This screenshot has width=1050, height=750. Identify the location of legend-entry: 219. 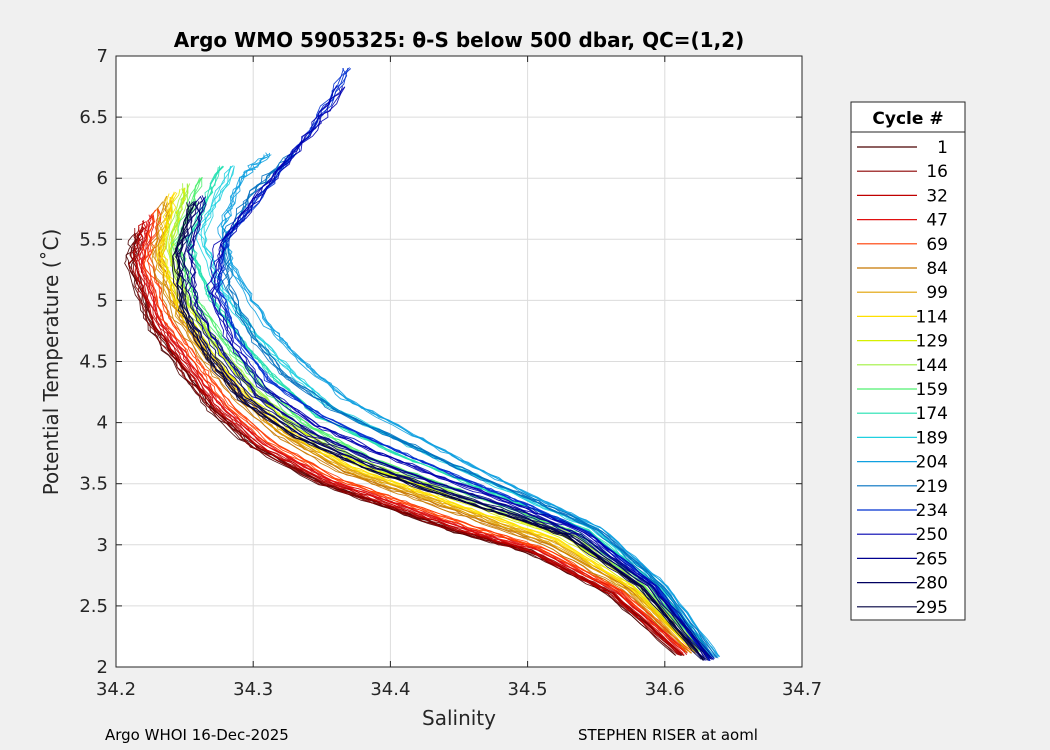
(902, 487).